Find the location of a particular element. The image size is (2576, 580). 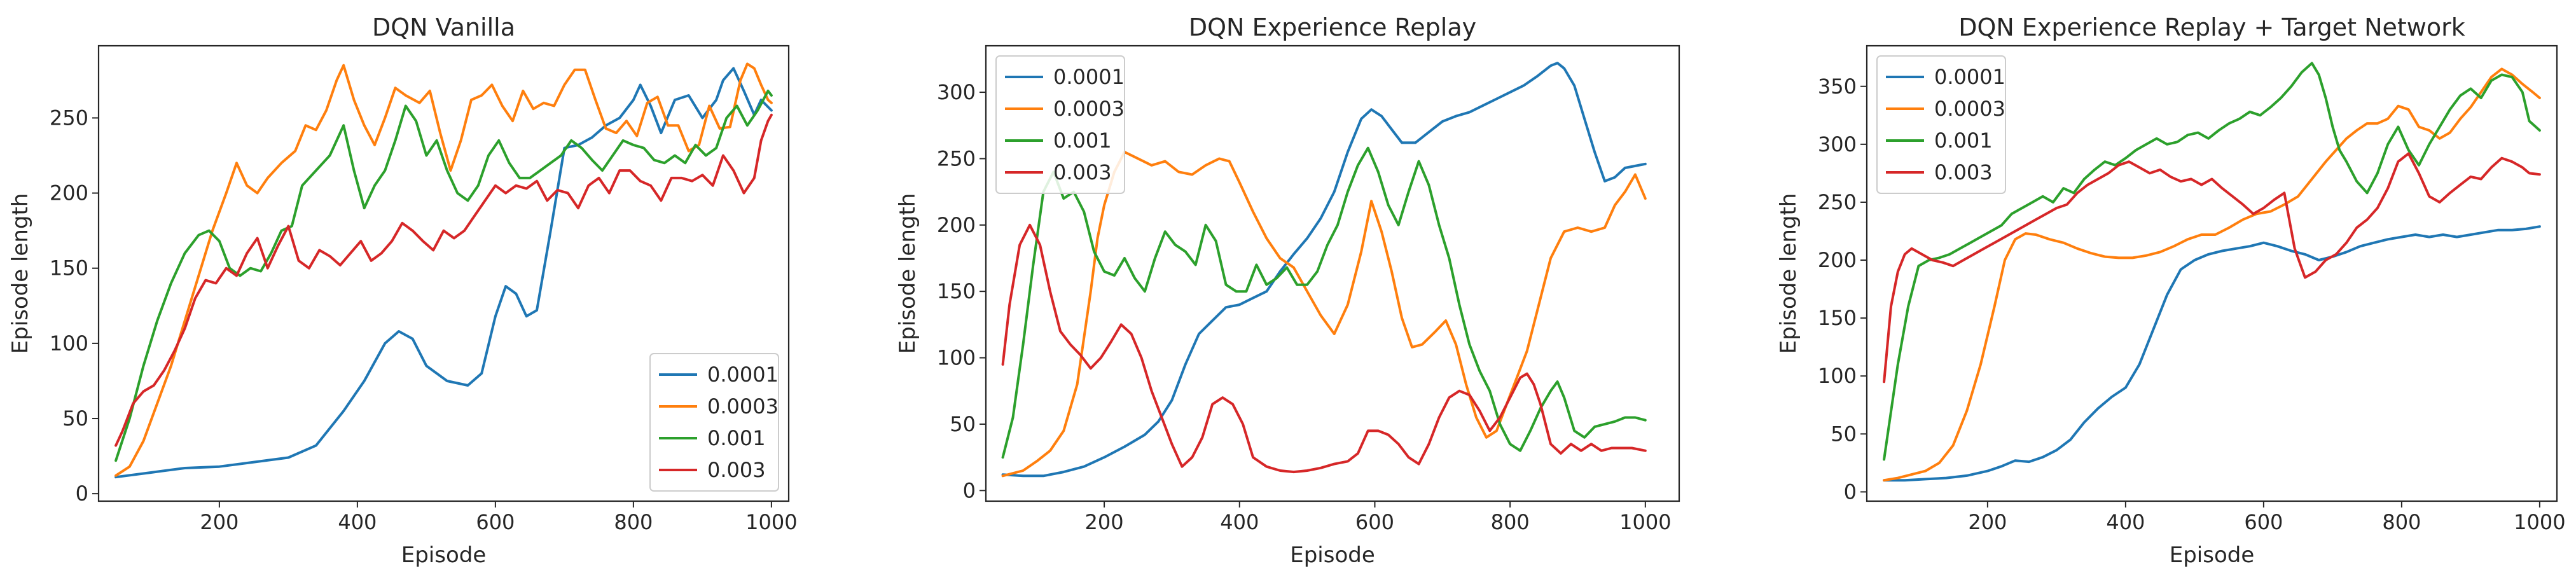

series-line-0.0003 is located at coordinates (1324, 314).